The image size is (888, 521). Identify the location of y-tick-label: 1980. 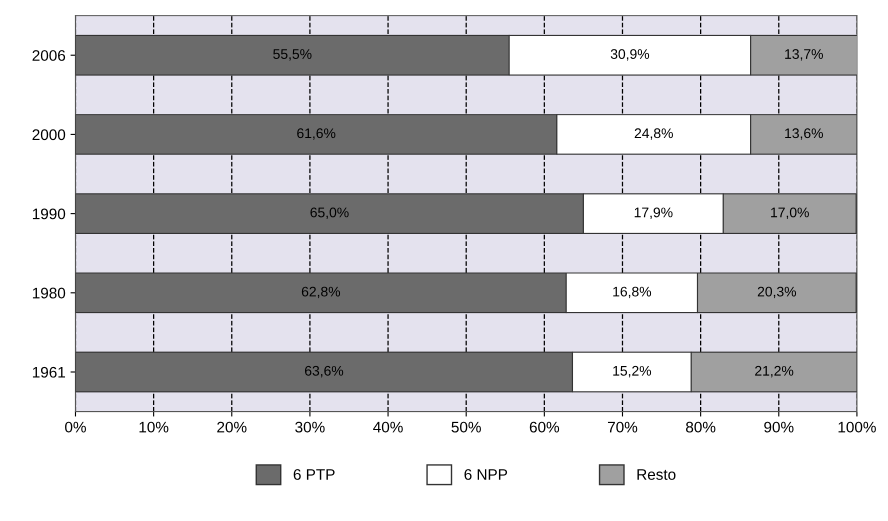
(49, 293).